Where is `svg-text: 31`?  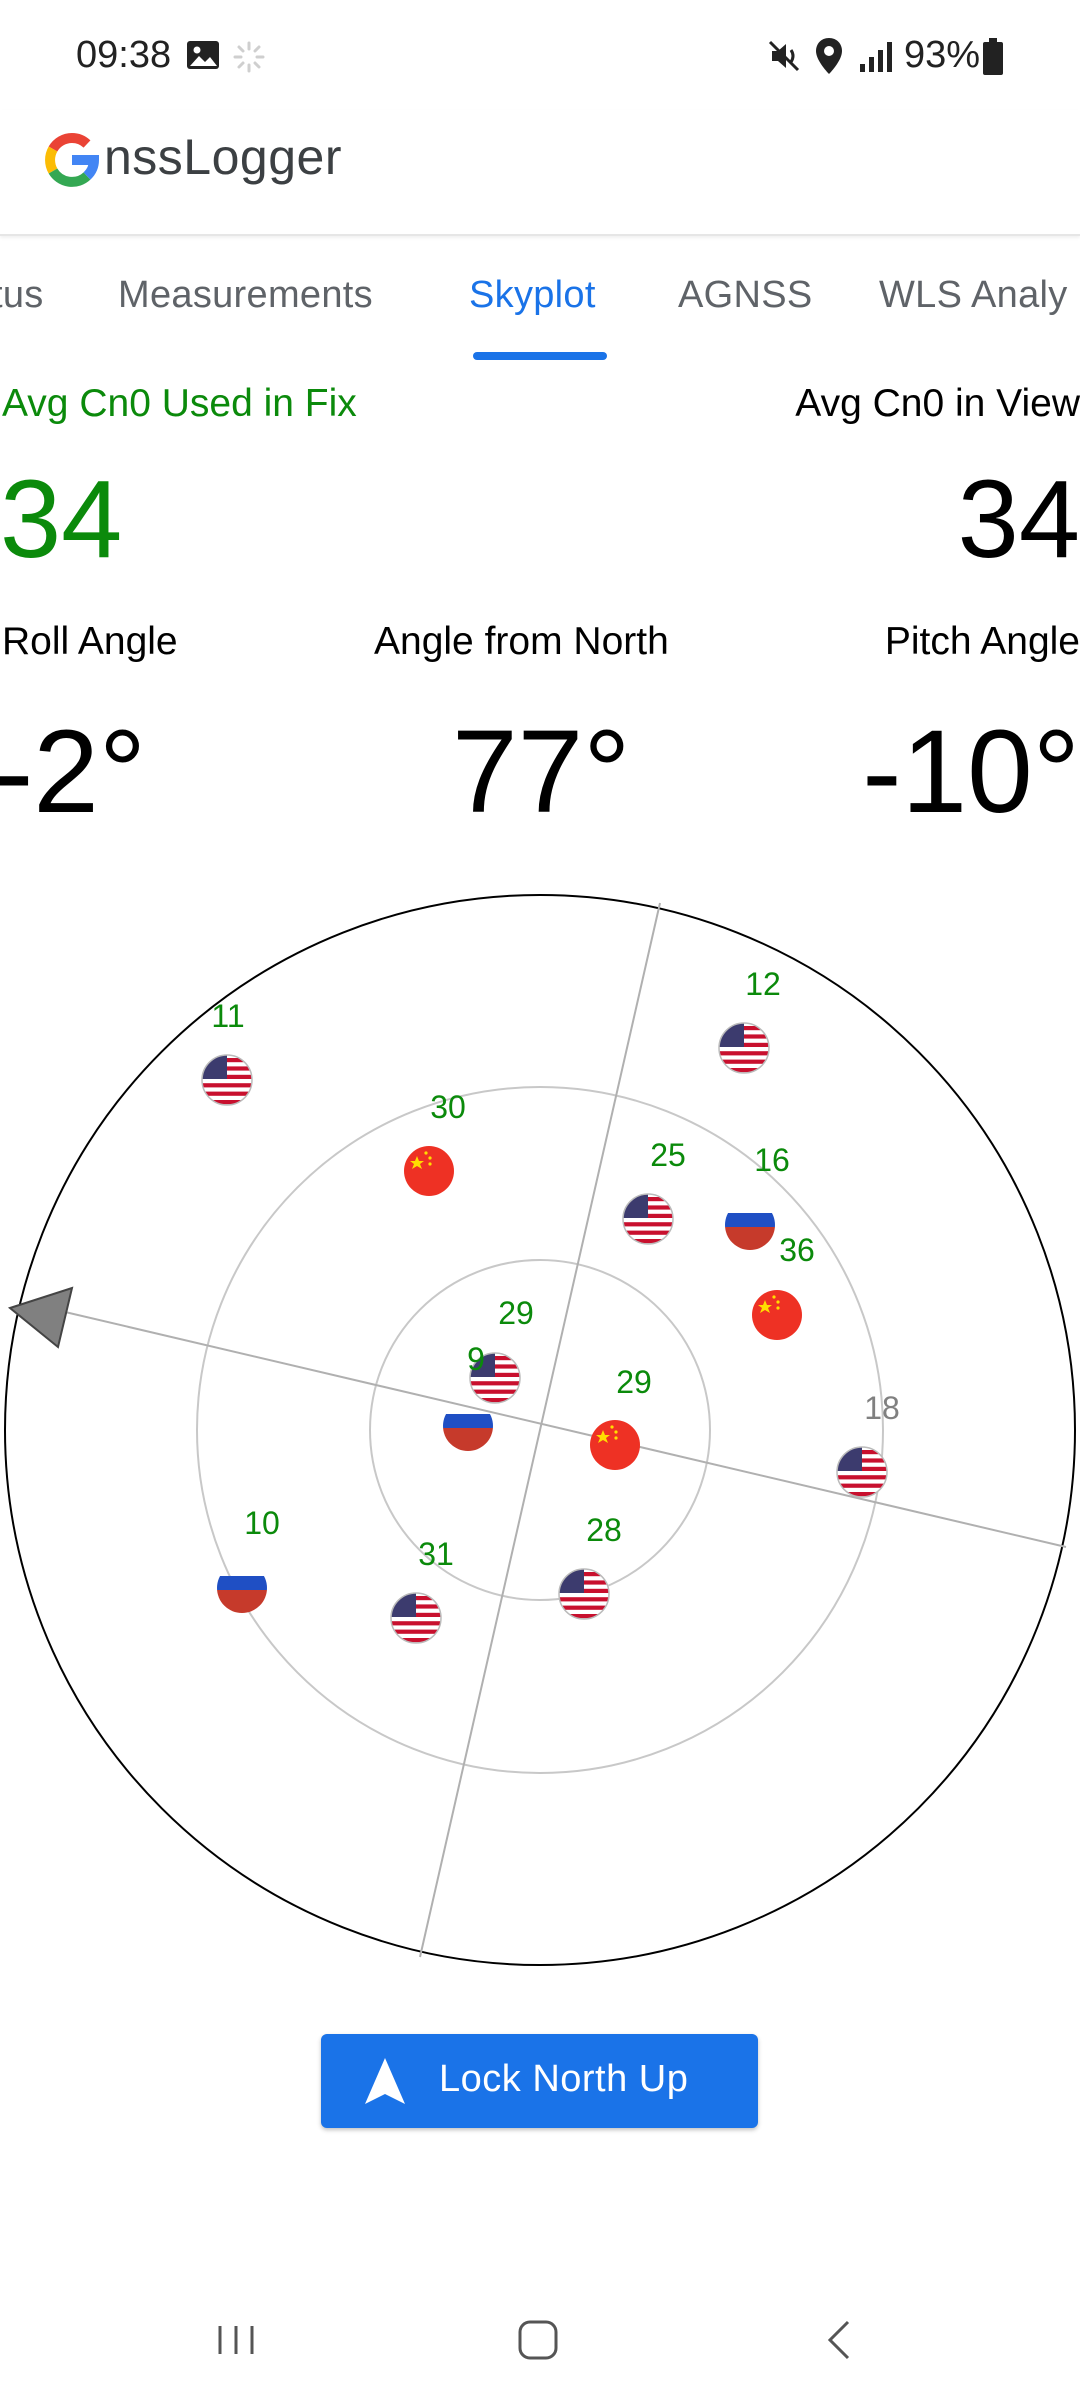
svg-text: 31 is located at coordinates (436, 1554).